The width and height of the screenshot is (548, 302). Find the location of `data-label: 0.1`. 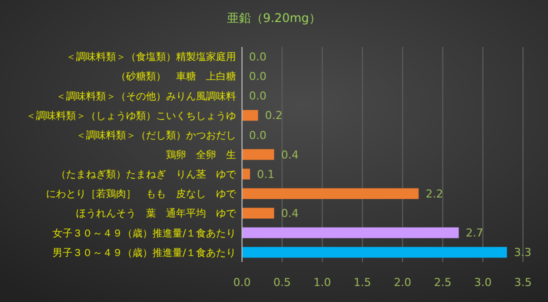

data-label: 0.1 is located at coordinates (266, 174).